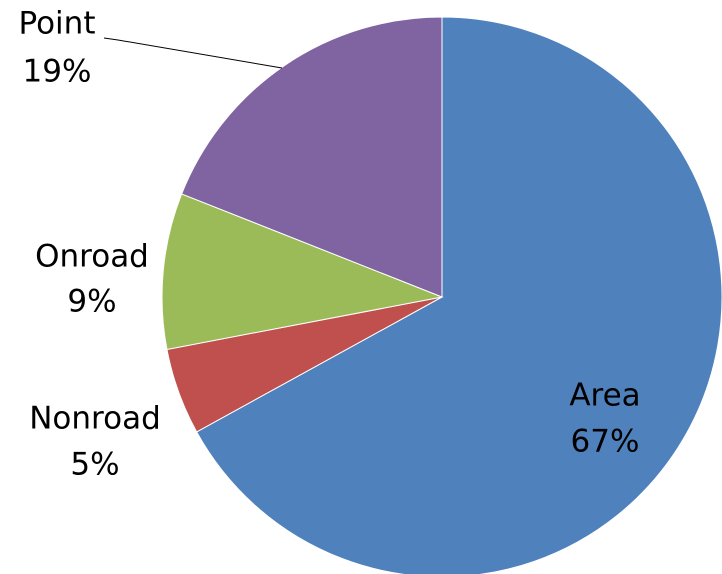  I want to click on value-label: 9%, so click(91, 302).